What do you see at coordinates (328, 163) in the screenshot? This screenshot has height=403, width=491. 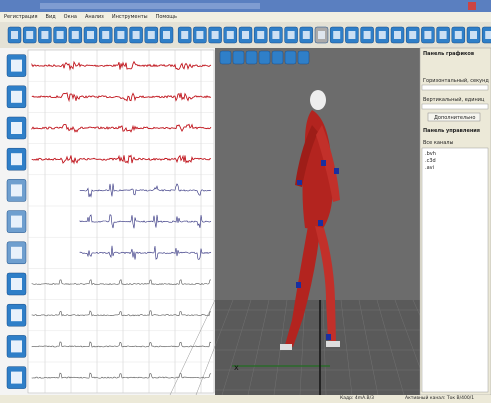 I see `arm-right` at bounding box center [328, 163].